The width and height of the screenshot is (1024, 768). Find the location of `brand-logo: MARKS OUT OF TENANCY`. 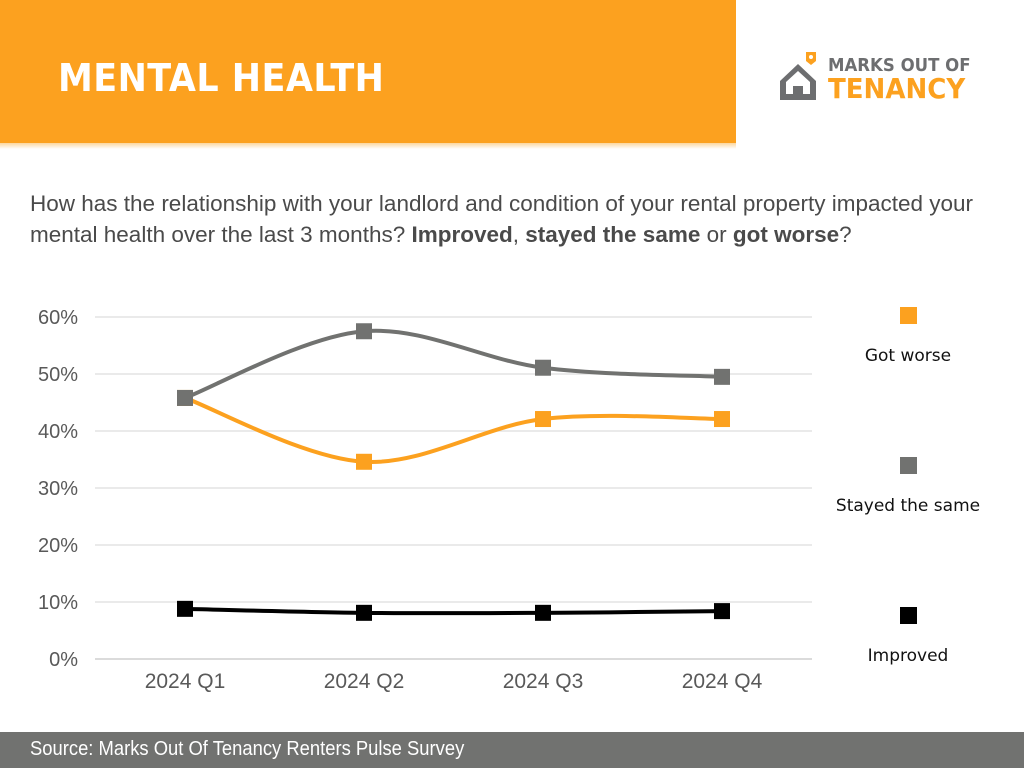

brand-logo: MARKS OUT OF TENANCY is located at coordinates (888, 78).